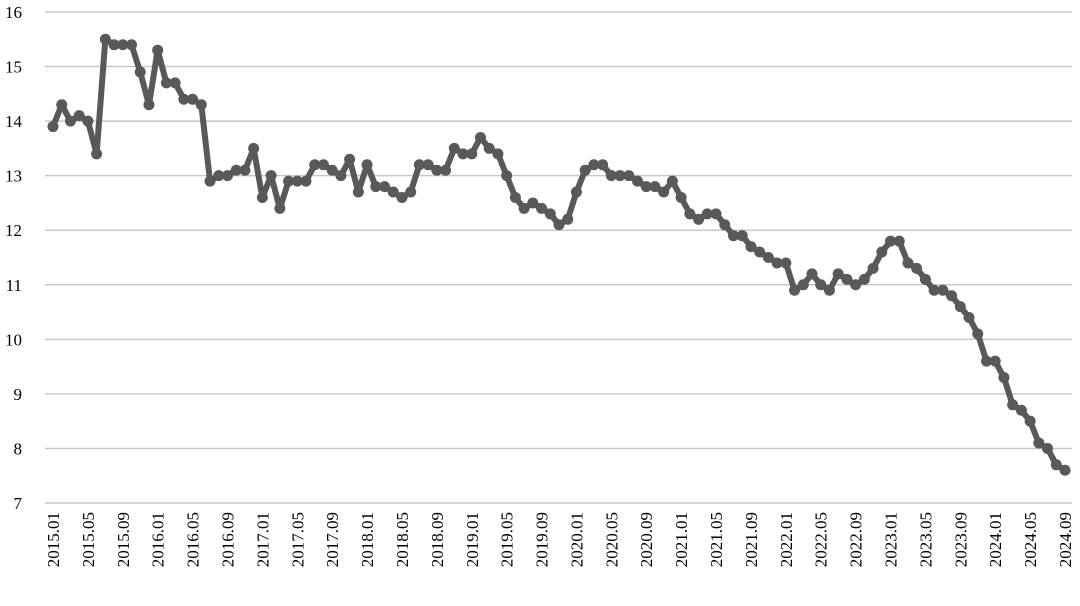  I want to click on y-tick-label: 13, so click(13, 176).